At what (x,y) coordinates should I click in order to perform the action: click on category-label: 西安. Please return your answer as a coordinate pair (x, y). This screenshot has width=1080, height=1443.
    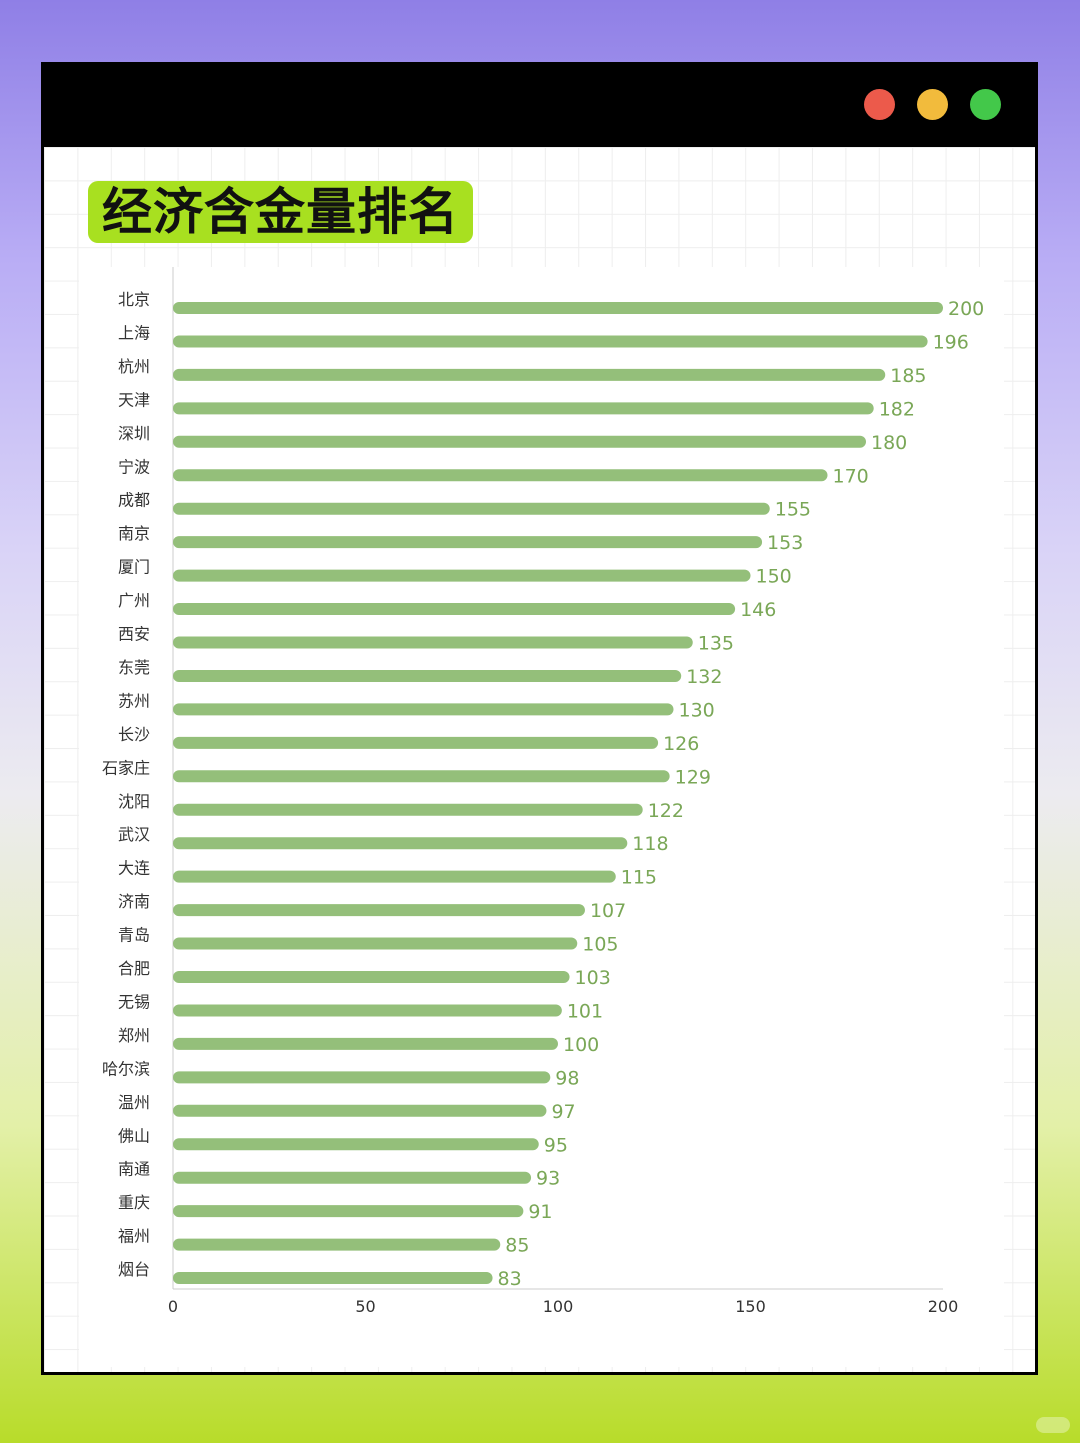
    Looking at the image, I should click on (134, 634).